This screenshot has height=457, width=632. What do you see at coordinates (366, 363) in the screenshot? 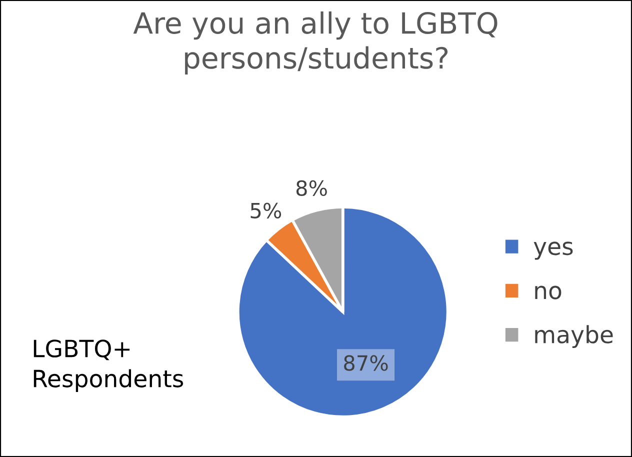
I see `data-label: 87%` at bounding box center [366, 363].